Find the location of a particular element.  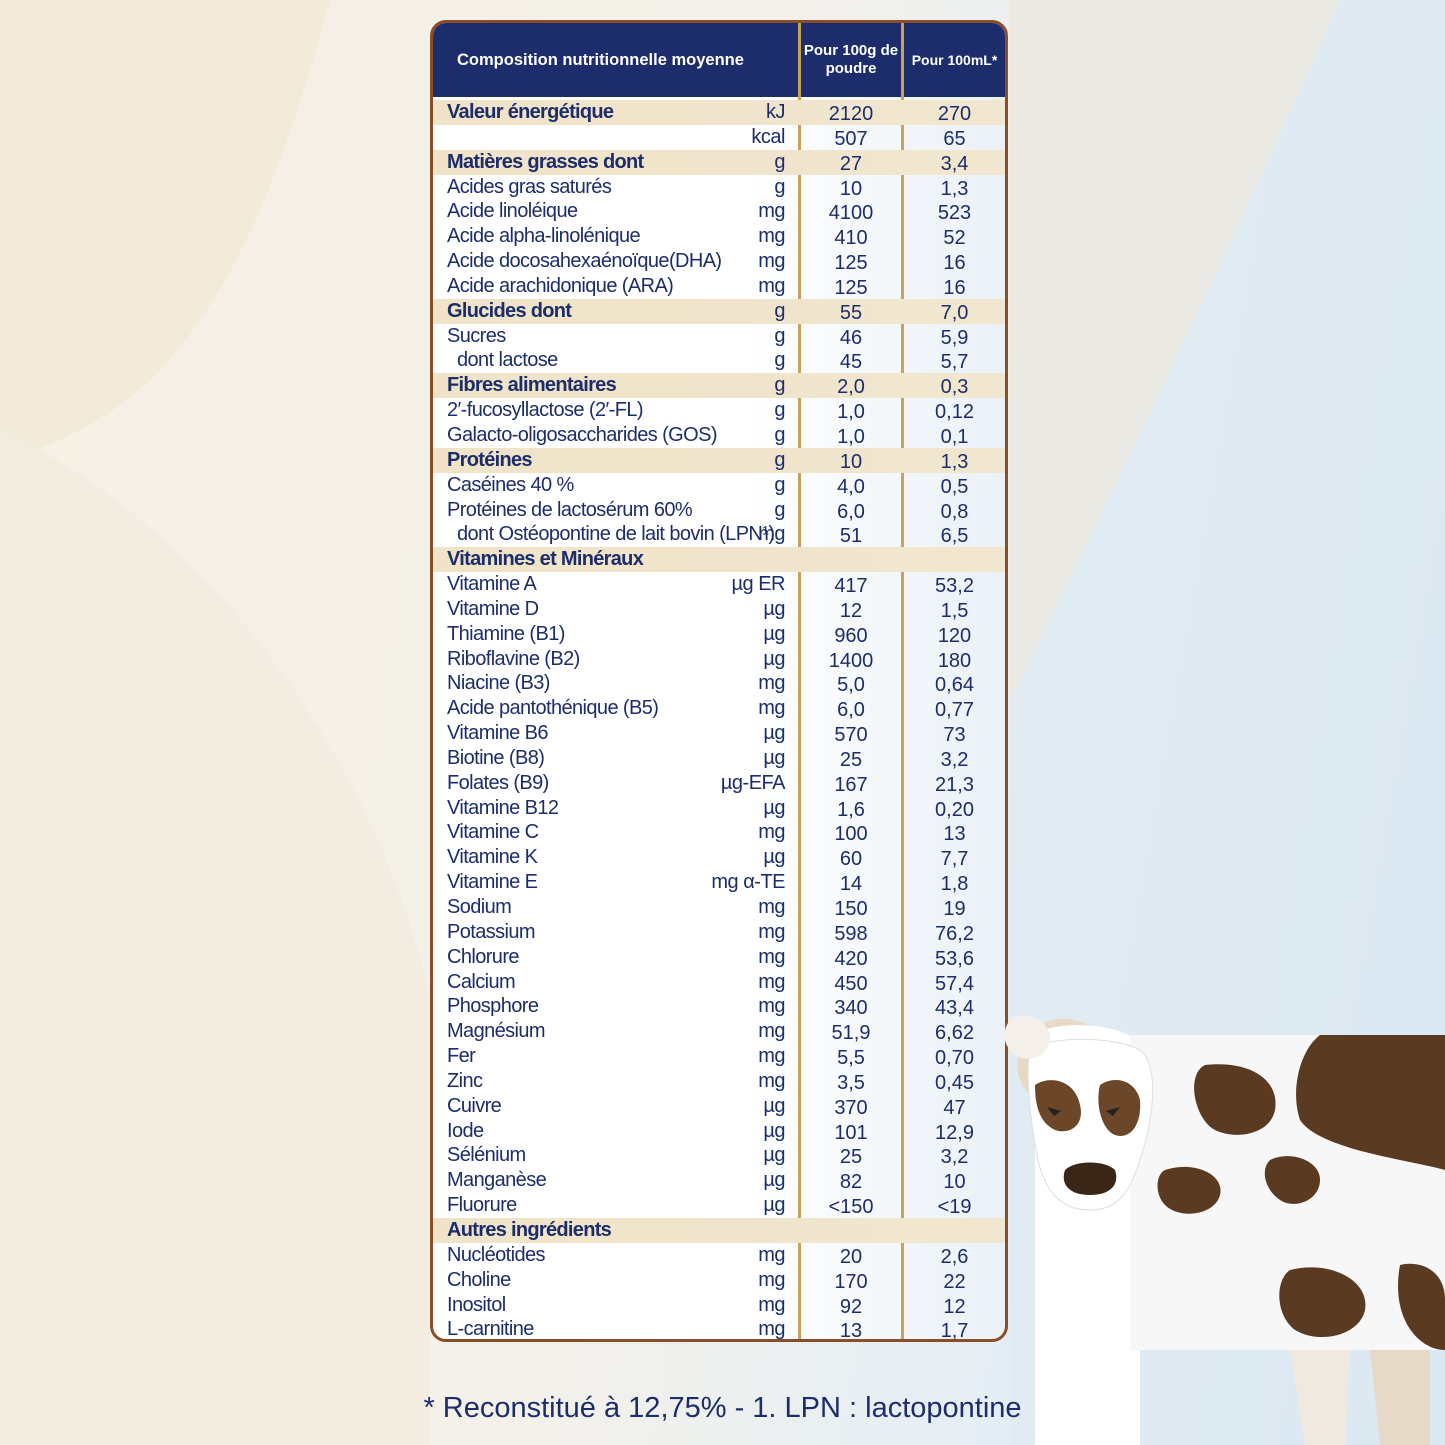

value-per-100ml: 3,4 is located at coordinates (954, 163).